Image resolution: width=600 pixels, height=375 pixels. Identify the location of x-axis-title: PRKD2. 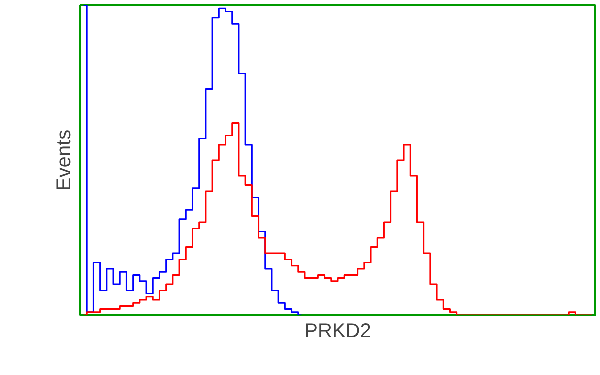
(338, 331).